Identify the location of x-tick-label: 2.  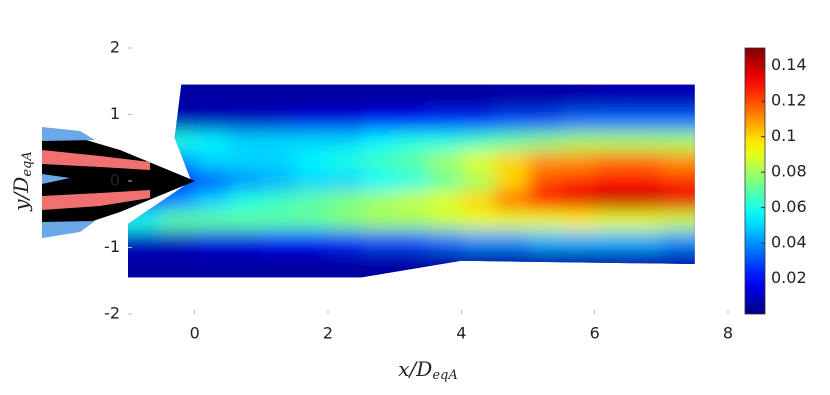
(328, 333).